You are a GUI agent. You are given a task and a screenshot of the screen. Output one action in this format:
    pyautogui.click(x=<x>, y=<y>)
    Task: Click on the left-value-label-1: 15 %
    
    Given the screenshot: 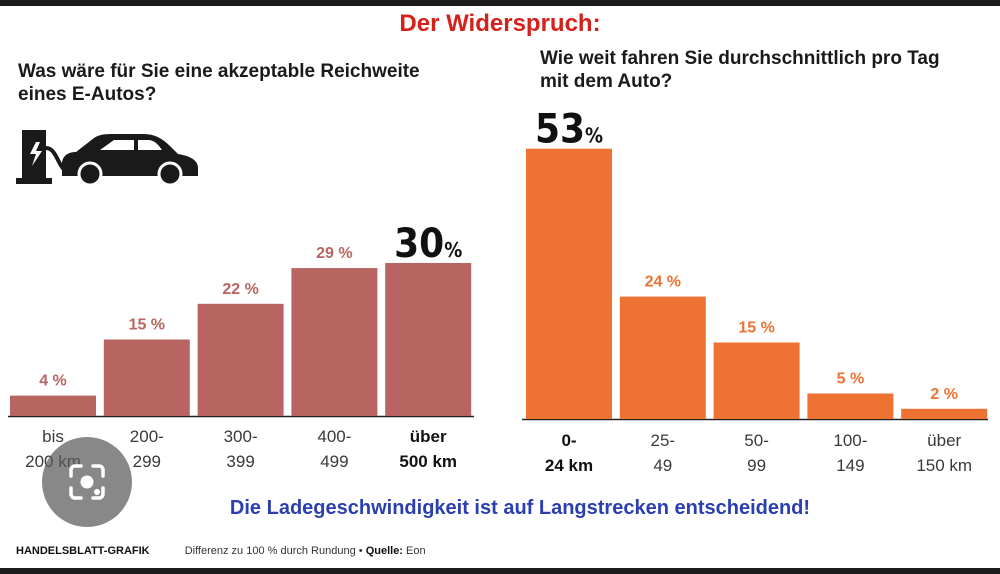 What is the action you would take?
    pyautogui.click(x=147, y=325)
    